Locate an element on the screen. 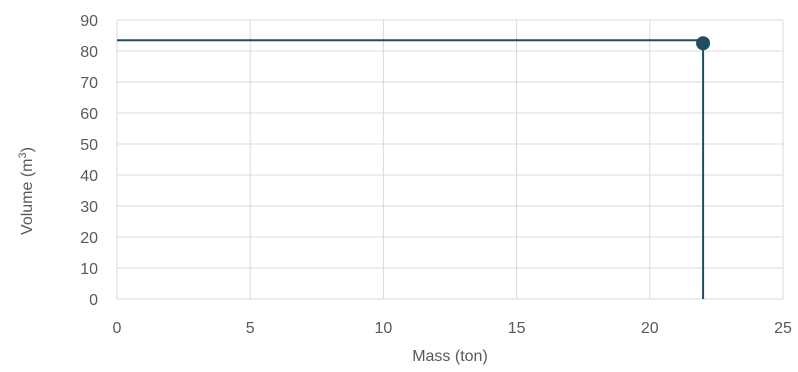 Image resolution: width=798 pixels, height=372 pixels. data-points is located at coordinates (703, 43).